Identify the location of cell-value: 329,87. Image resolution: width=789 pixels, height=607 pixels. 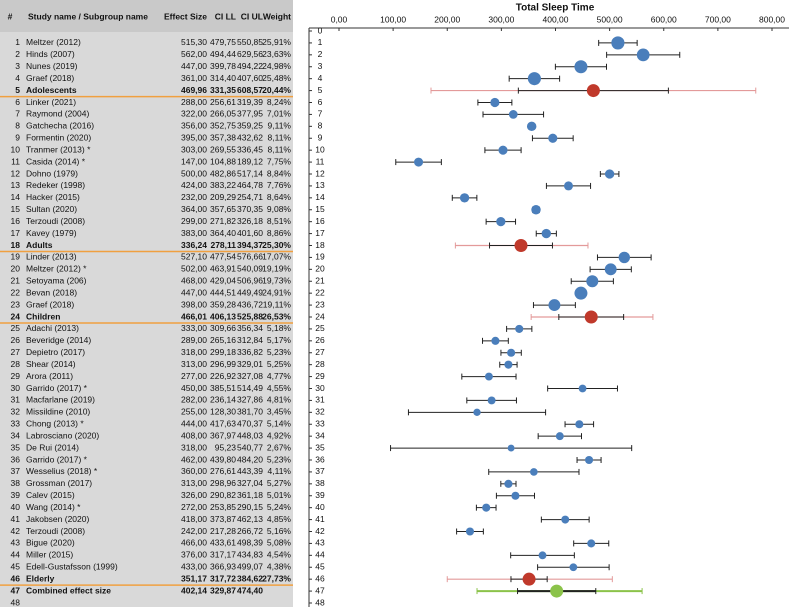
(223, 590).